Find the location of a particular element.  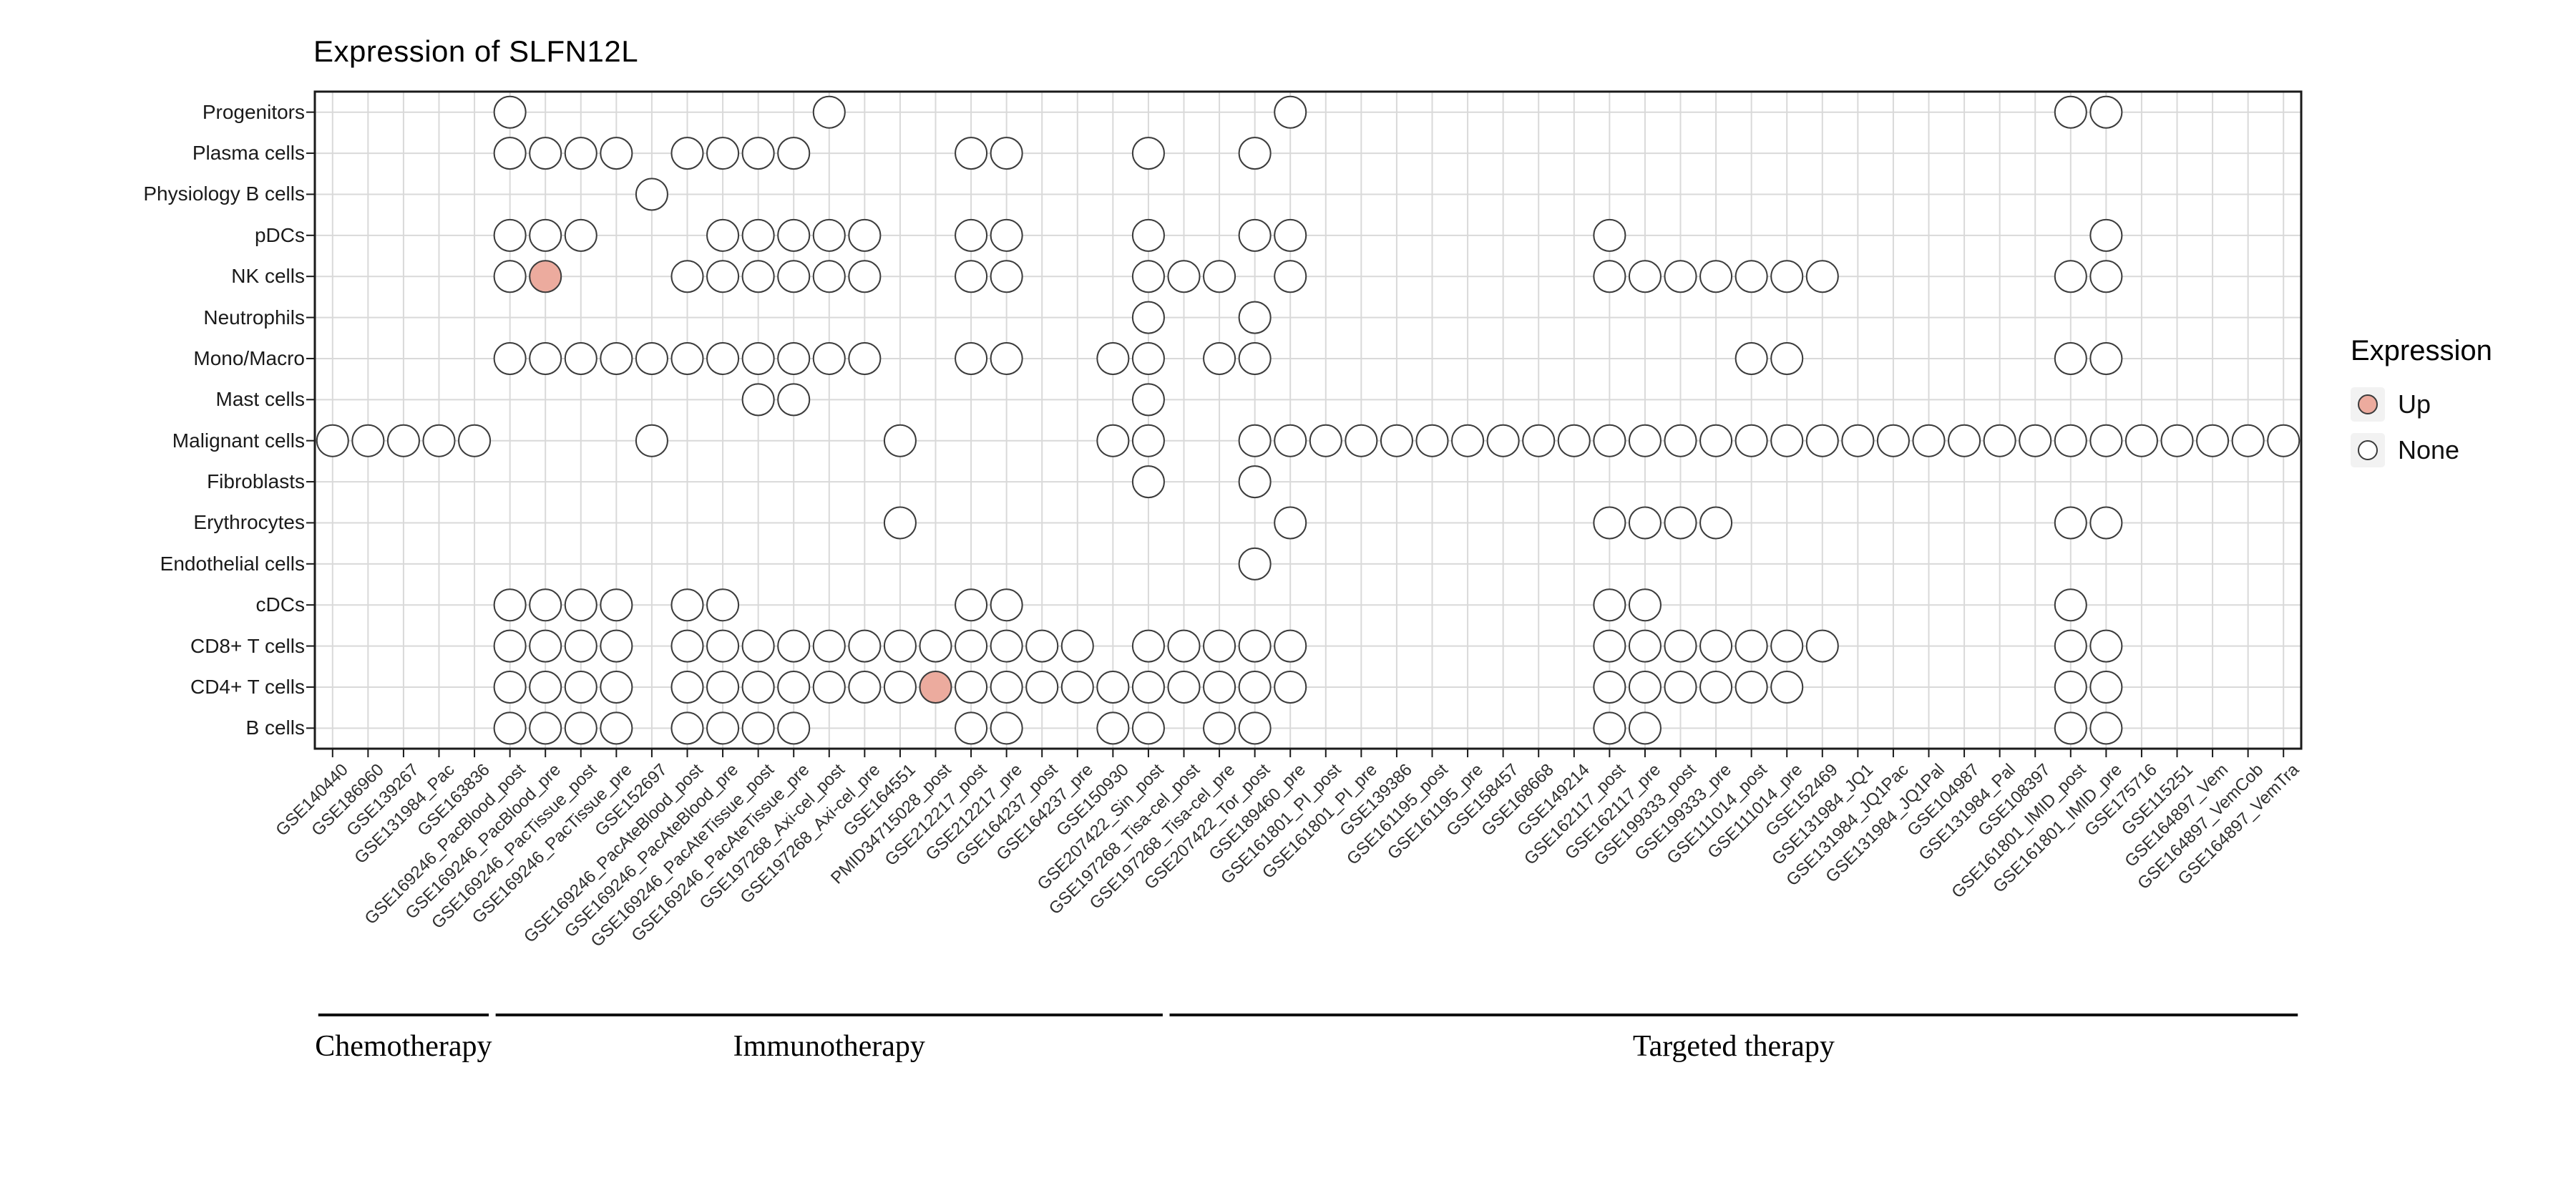

legend-key-up is located at coordinates (2368, 404).